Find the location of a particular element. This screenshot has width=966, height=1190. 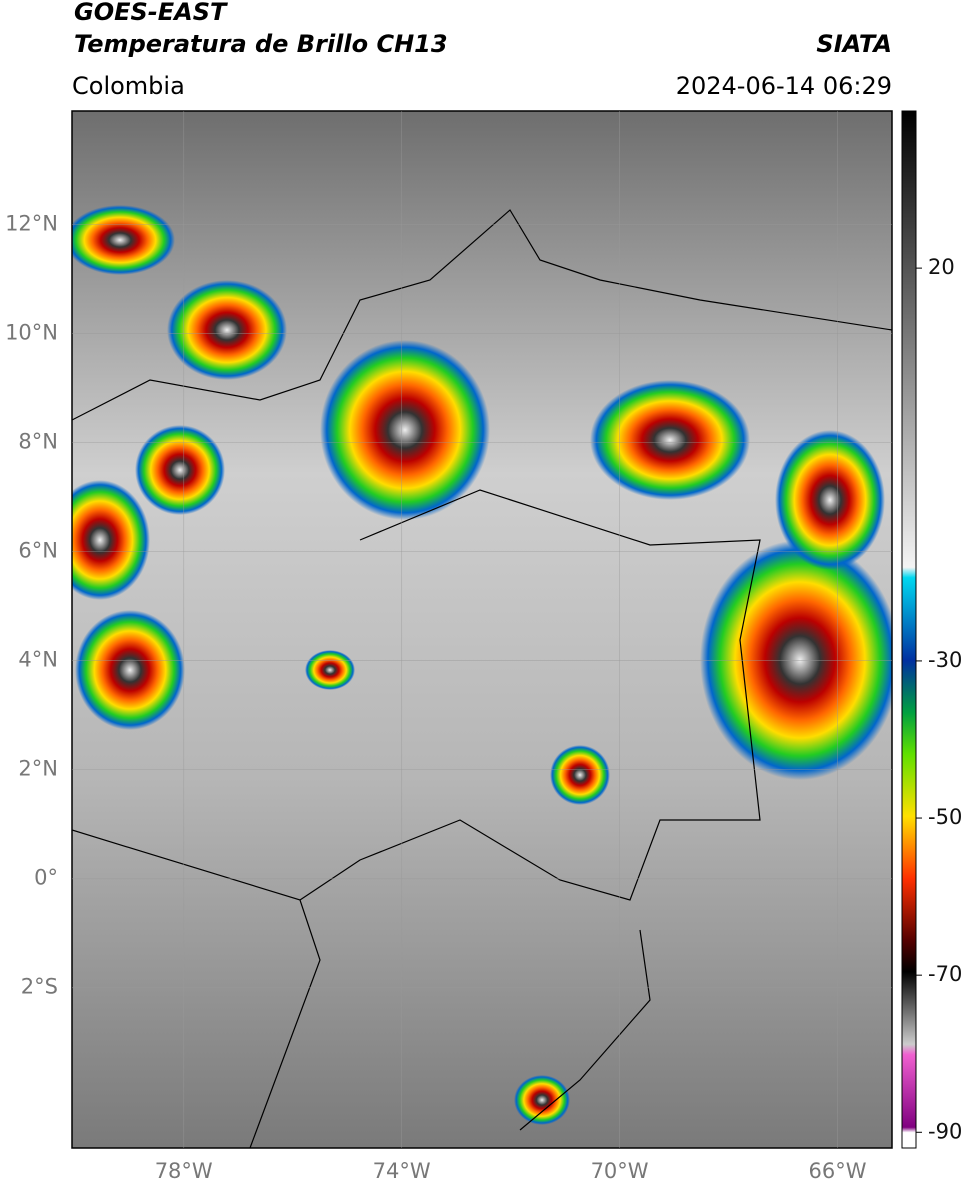

region: Colombia is located at coordinates (128, 86).